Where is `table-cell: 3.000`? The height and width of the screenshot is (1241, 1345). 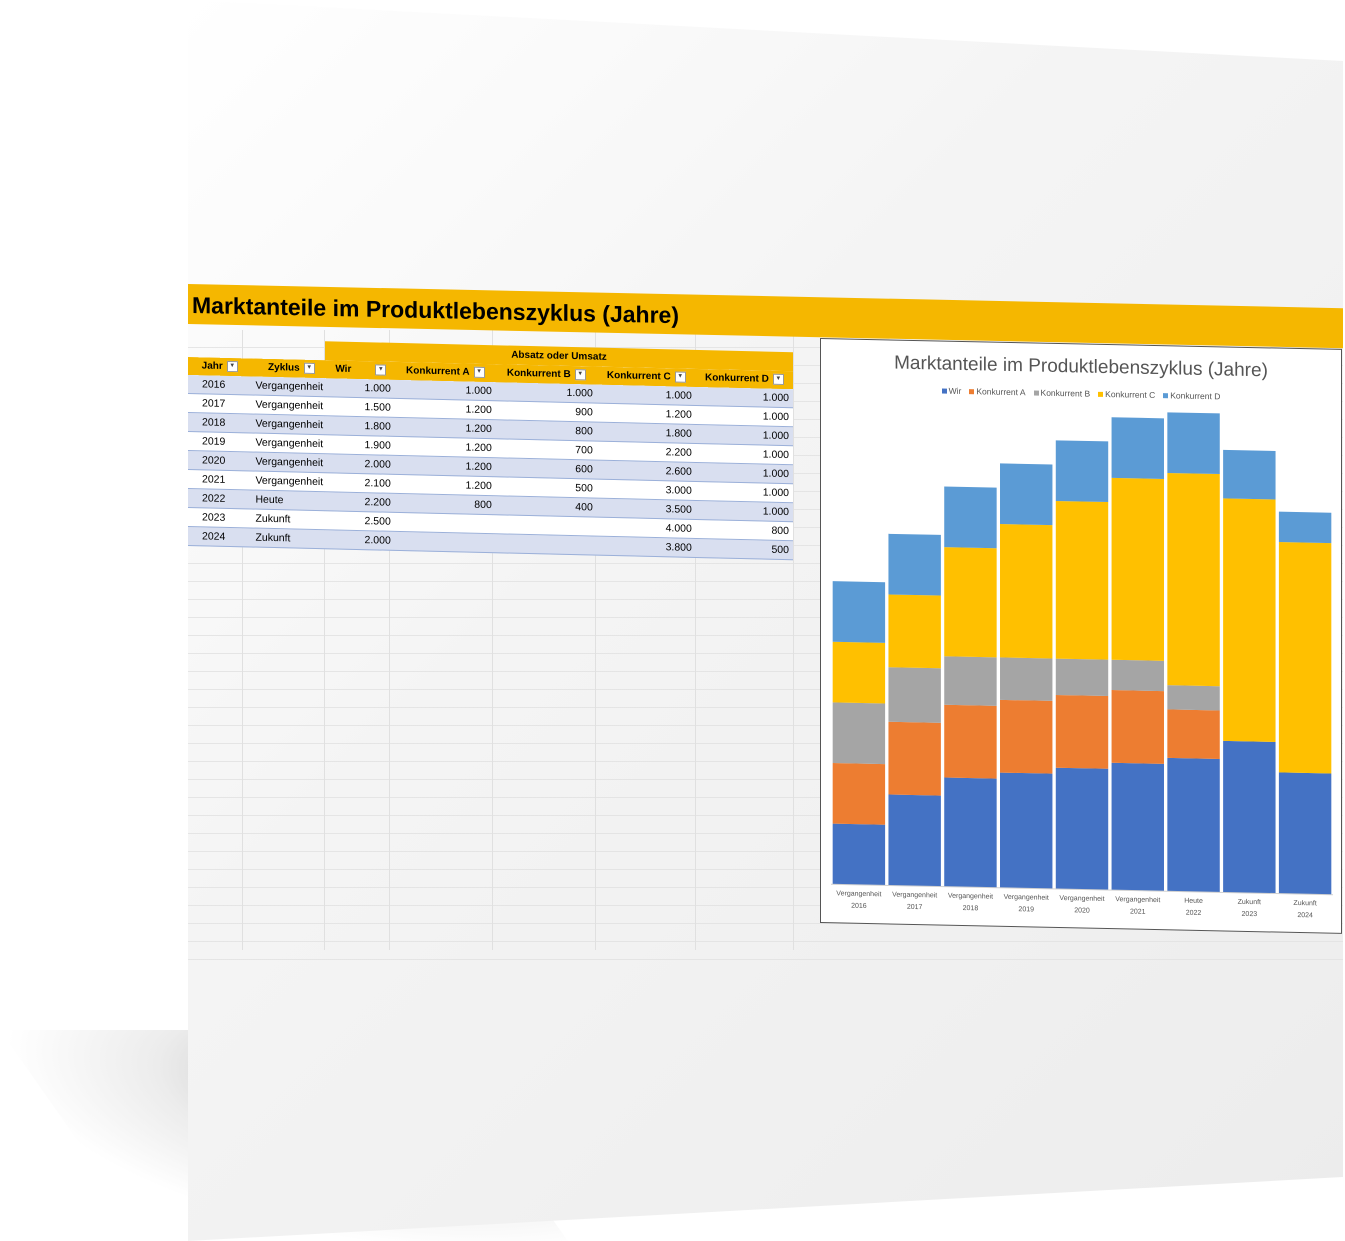 table-cell: 3.000 is located at coordinates (646, 490).